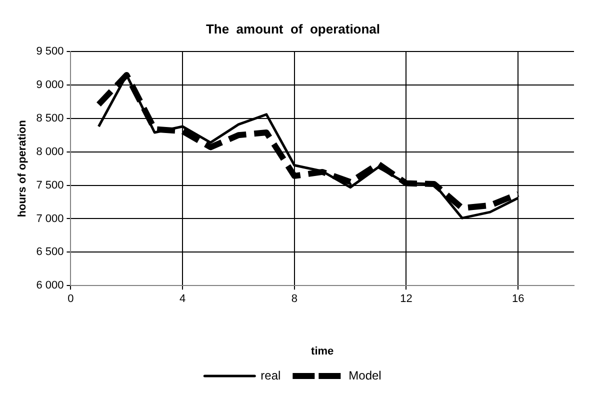  What do you see at coordinates (50, 185) in the screenshot?
I see `y-tick-label: 7 500` at bounding box center [50, 185].